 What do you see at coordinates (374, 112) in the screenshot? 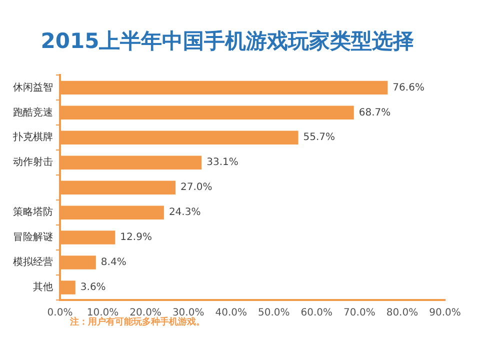
I see `data-label: 68.7%` at bounding box center [374, 112].